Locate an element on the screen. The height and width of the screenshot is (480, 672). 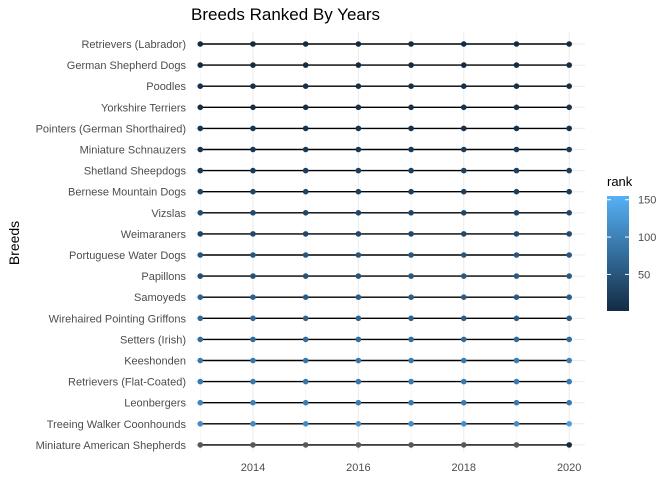
y-tick-label: Bernese Mountain Dogs is located at coordinates (127, 193).